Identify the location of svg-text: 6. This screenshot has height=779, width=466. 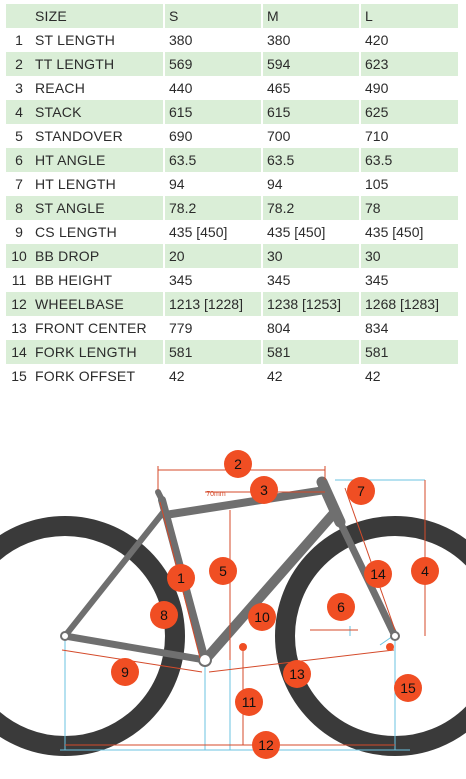
(341, 607).